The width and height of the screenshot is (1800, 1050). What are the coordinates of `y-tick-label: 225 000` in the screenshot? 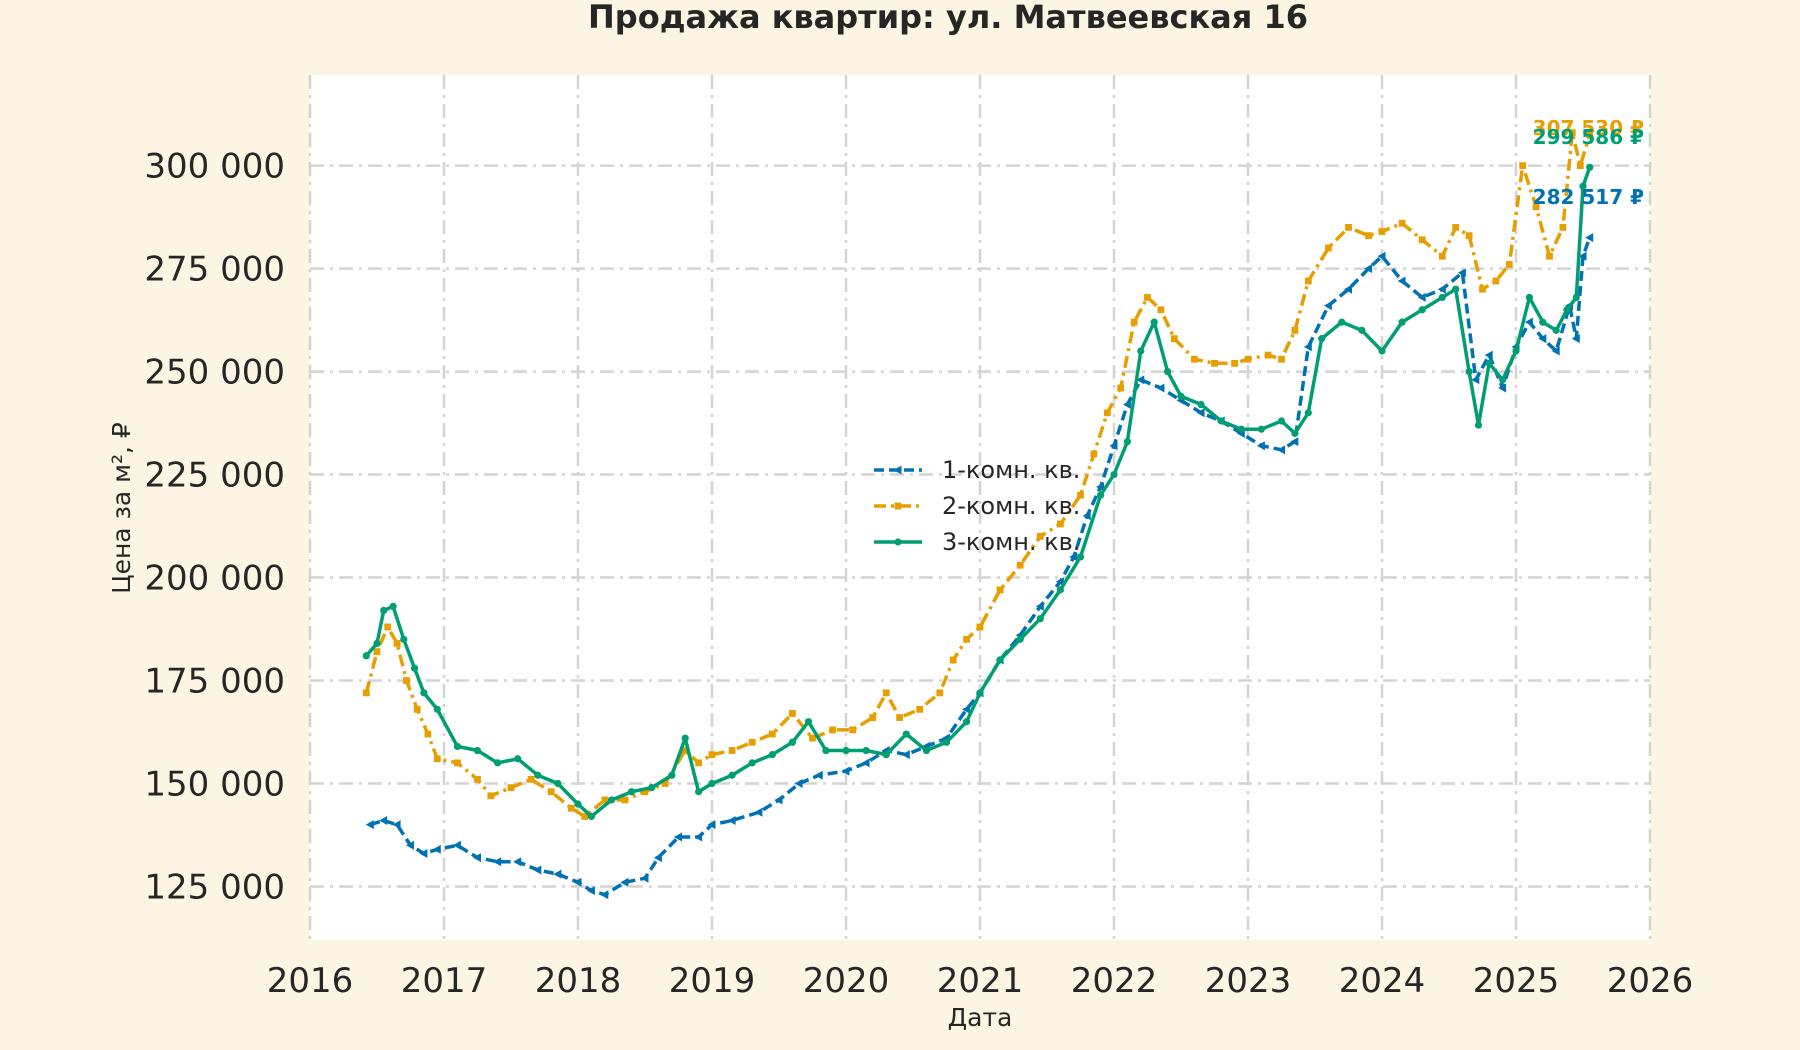 It's located at (214, 476).